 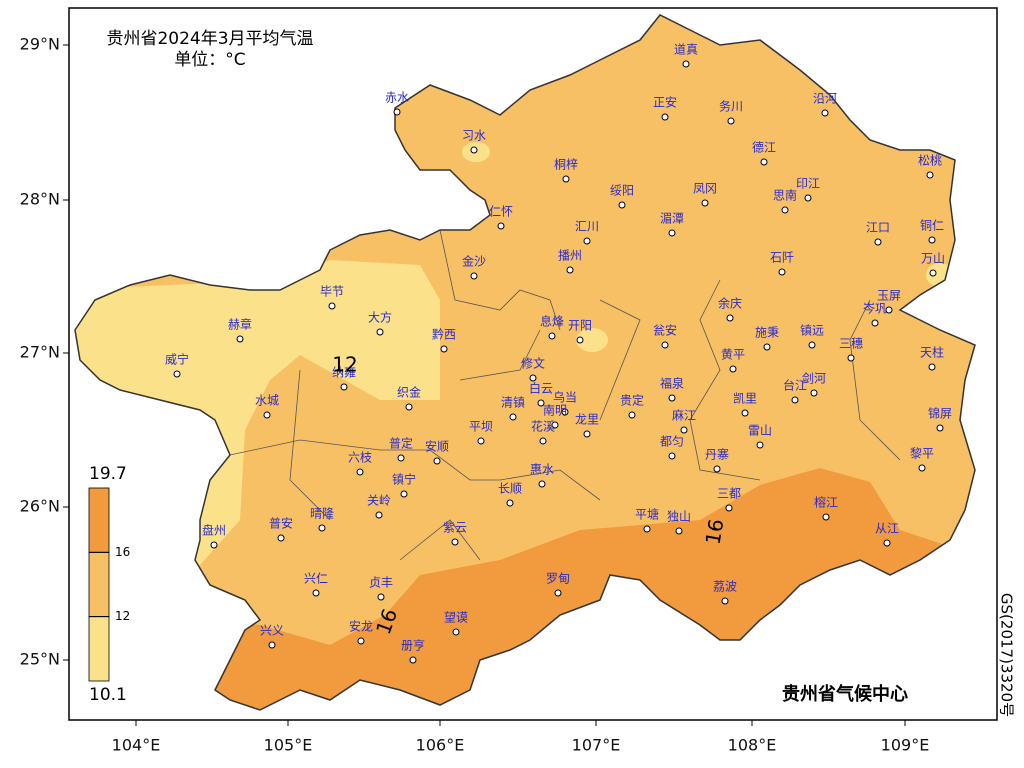 I want to click on station-name: 水城, so click(x=267, y=401).